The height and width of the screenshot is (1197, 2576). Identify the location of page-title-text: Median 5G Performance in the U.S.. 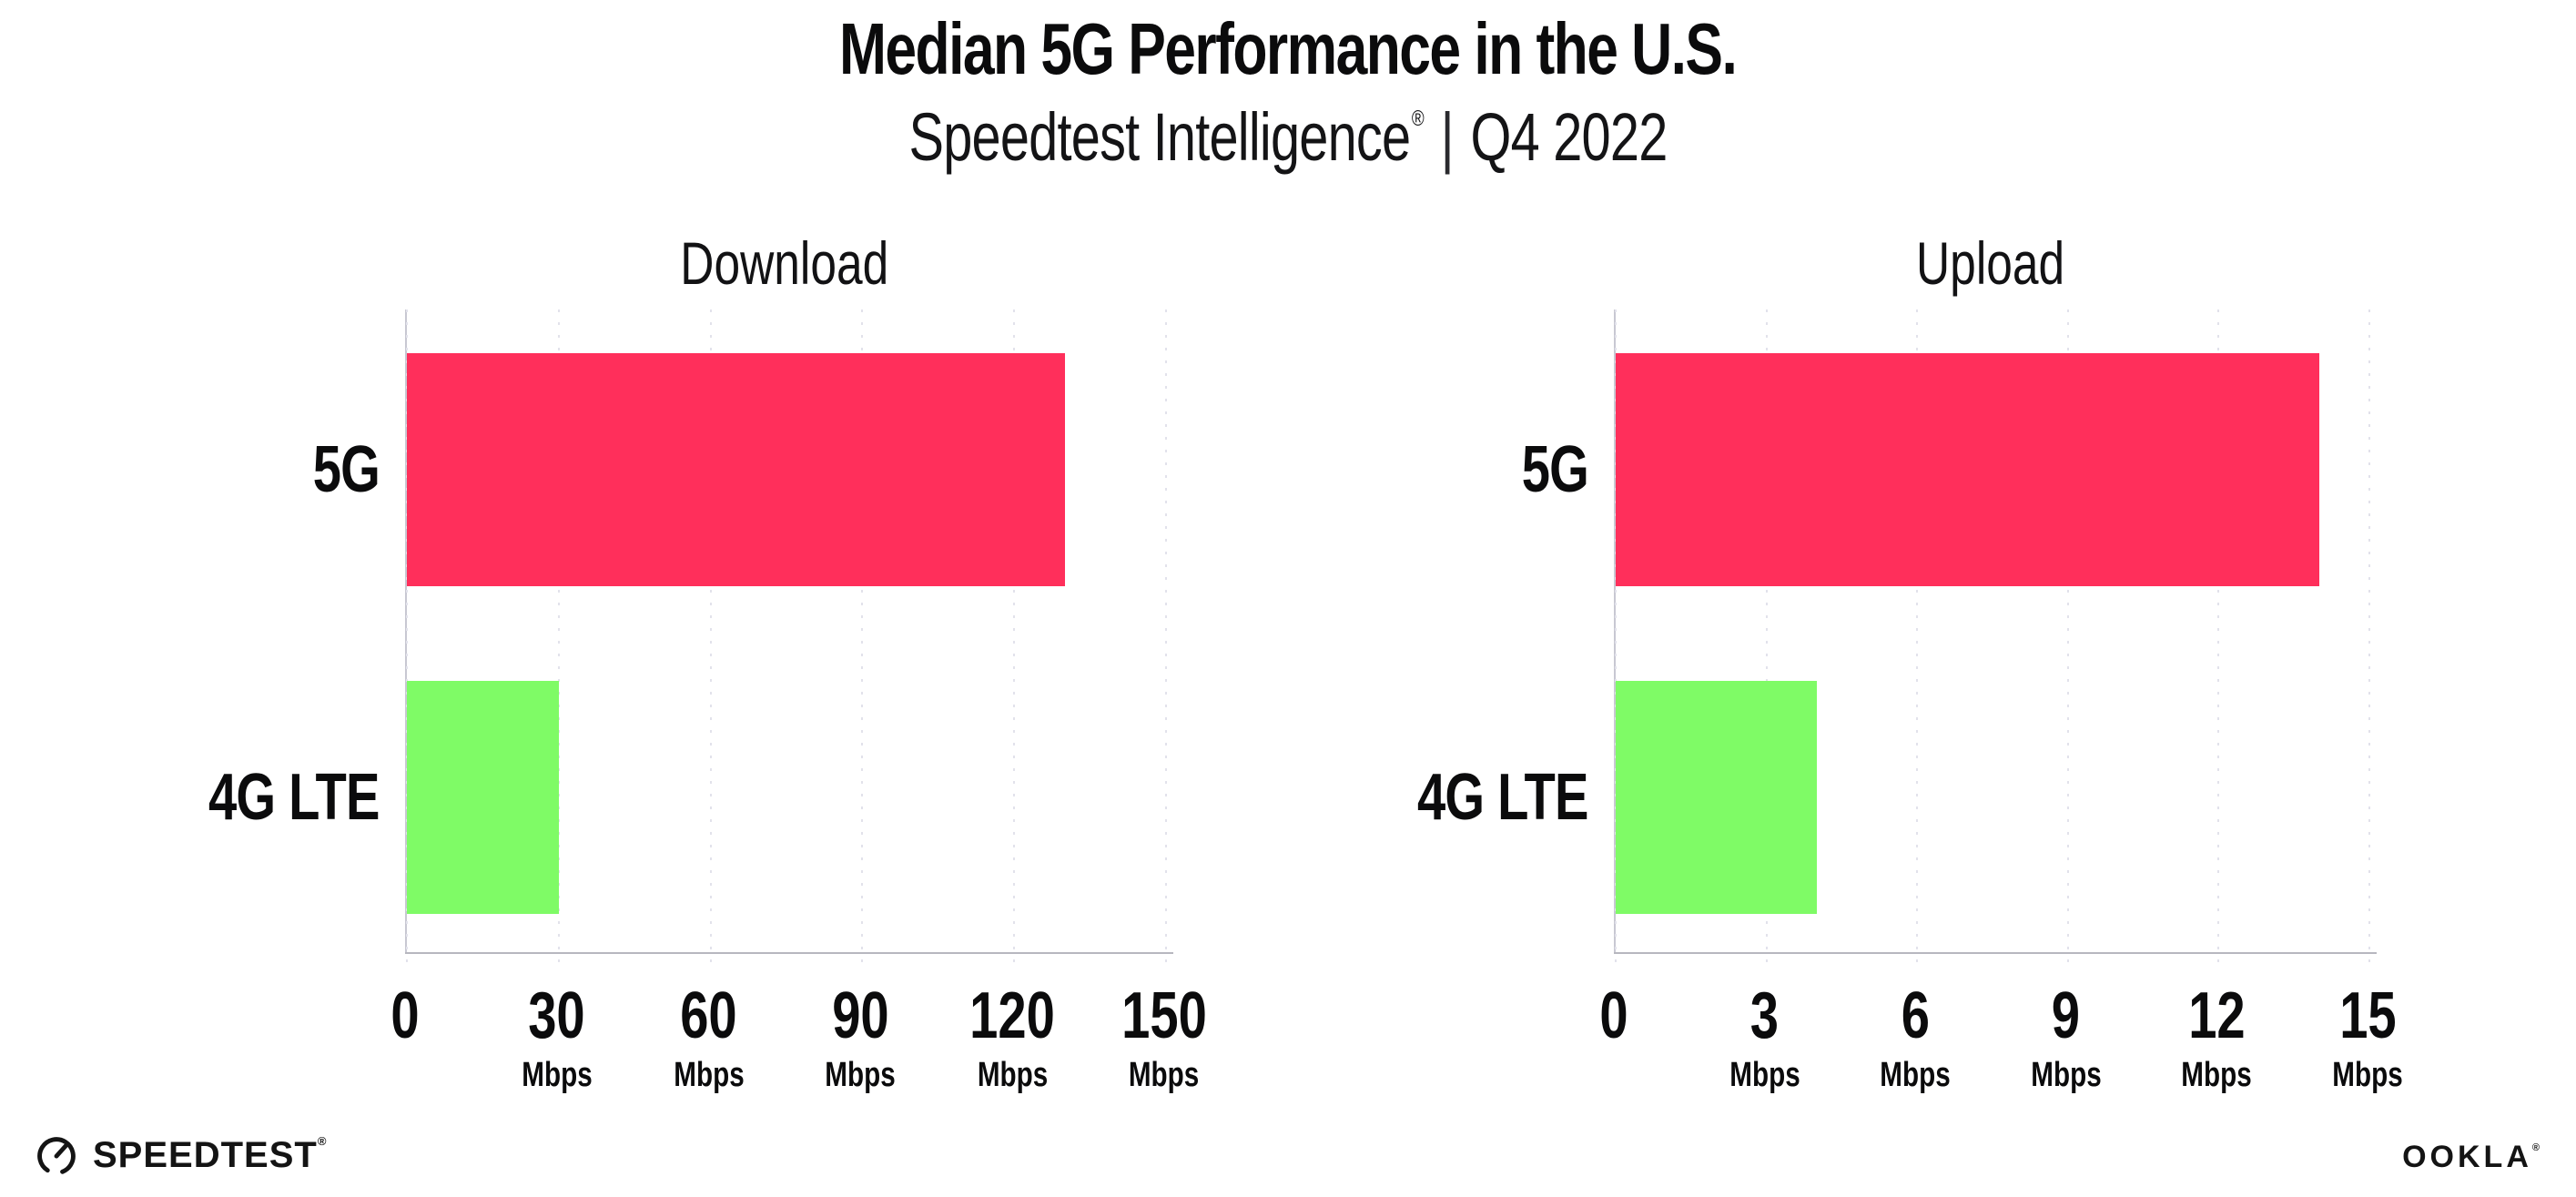
(1288, 48).